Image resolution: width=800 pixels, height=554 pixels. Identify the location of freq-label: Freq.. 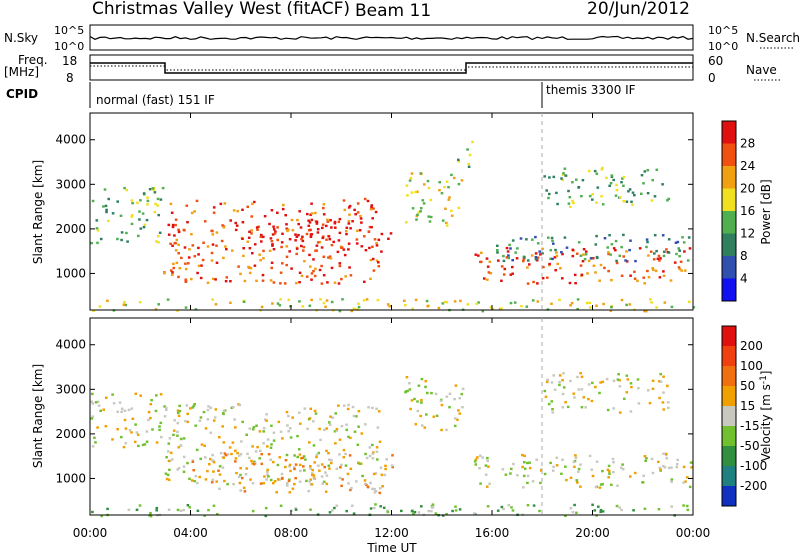
(33, 60).